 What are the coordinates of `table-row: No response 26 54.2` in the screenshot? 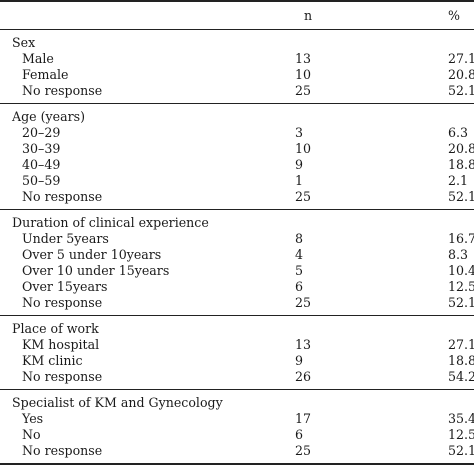 It's located at (237, 376).